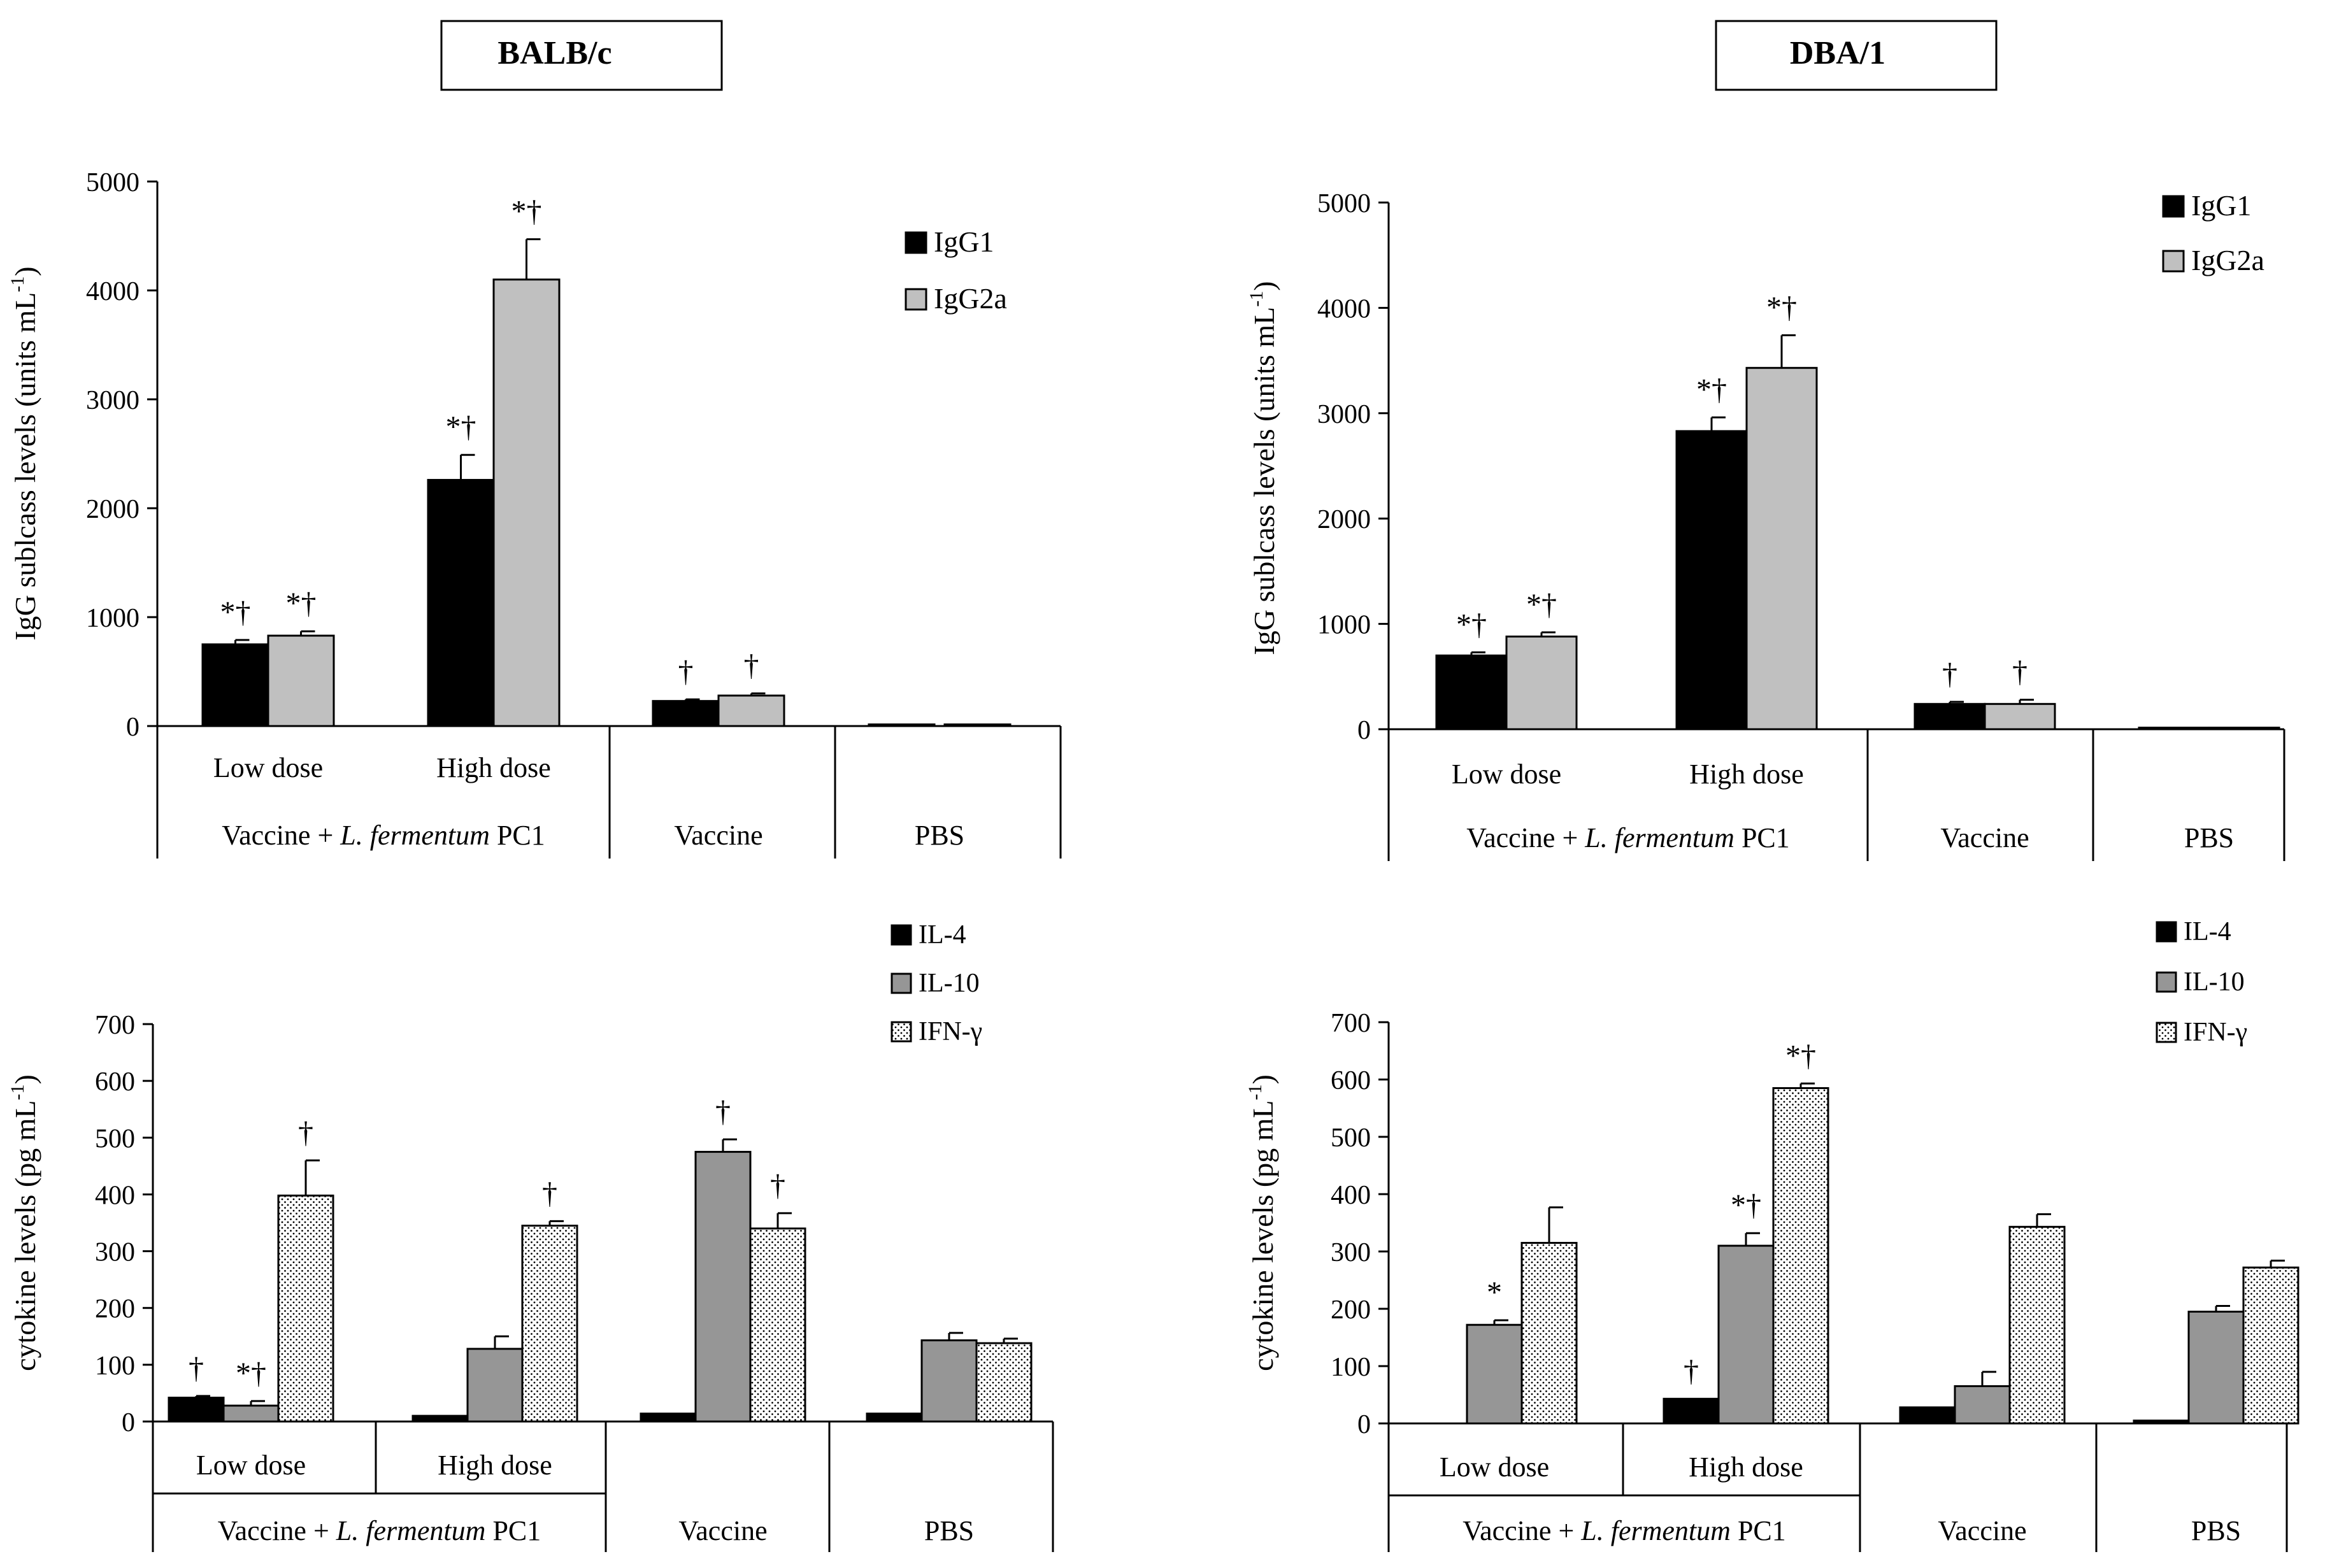 This screenshot has width=2346, height=1568. Describe the element at coordinates (115, 1366) in the screenshot. I see `y-tick-label: 100` at that location.